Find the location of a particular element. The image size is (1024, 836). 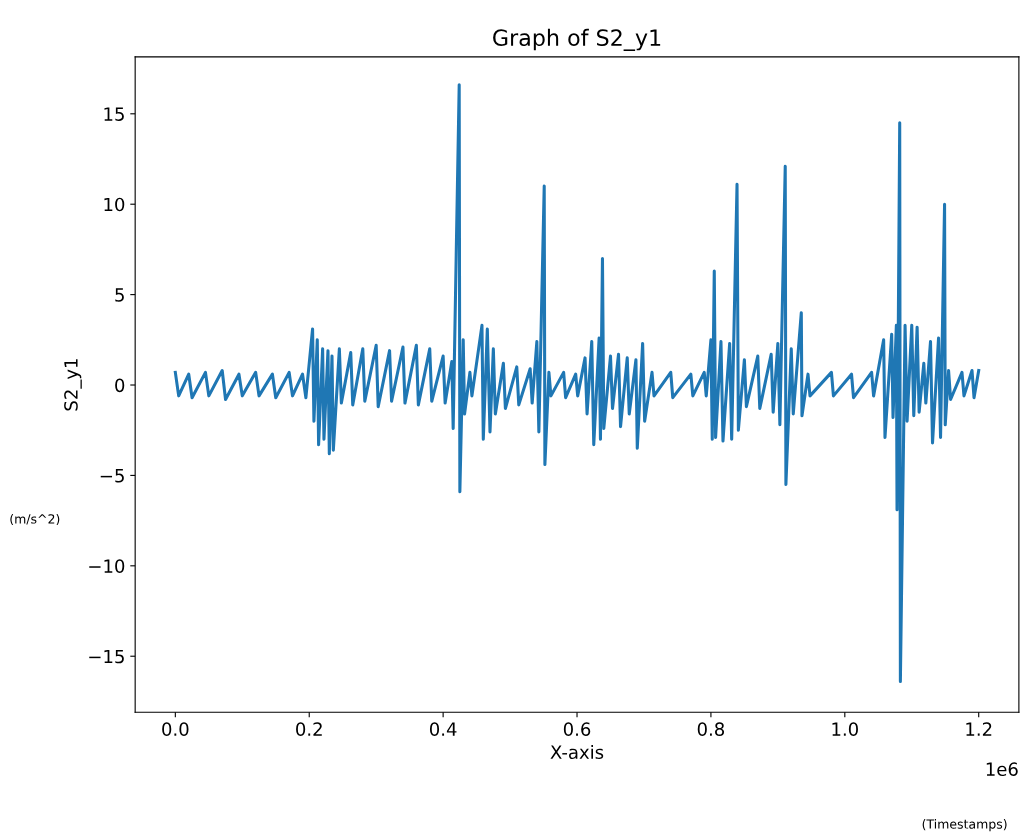

y-axis-title: S2_y1 is located at coordinates (73, 385).